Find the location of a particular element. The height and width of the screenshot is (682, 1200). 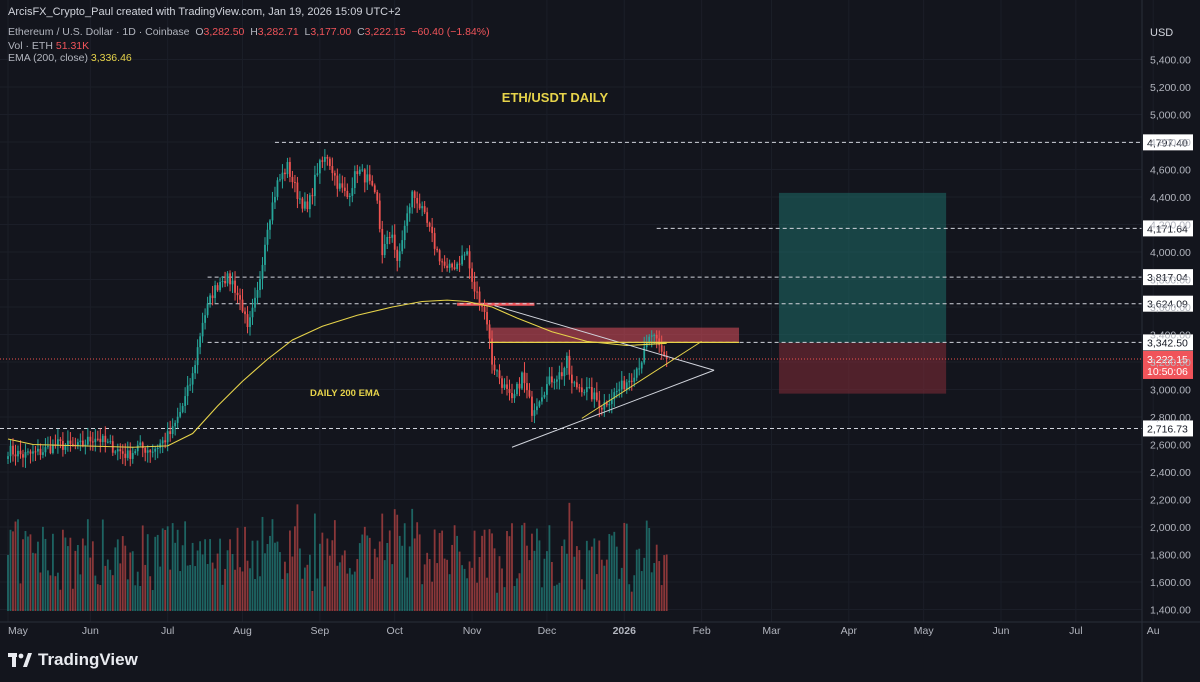

price-tick-label: 3,200.00 is located at coordinates (1170, 363).